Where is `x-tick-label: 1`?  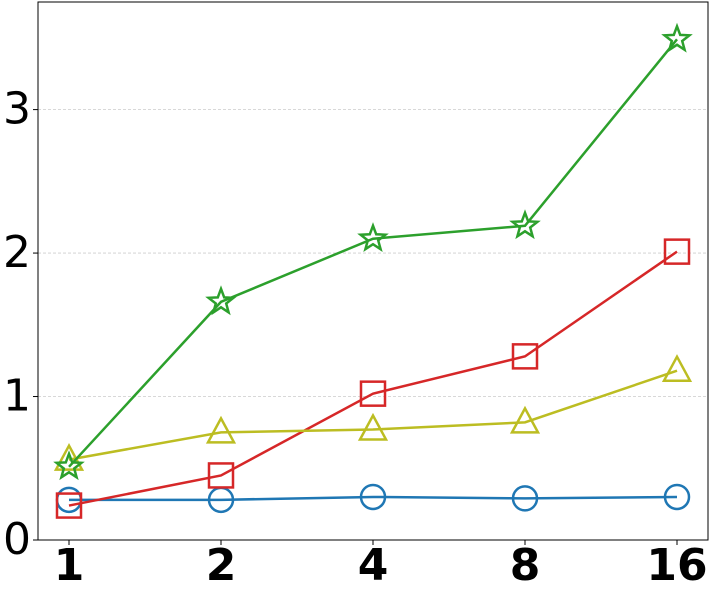
x-tick-label: 1 is located at coordinates (69, 565).